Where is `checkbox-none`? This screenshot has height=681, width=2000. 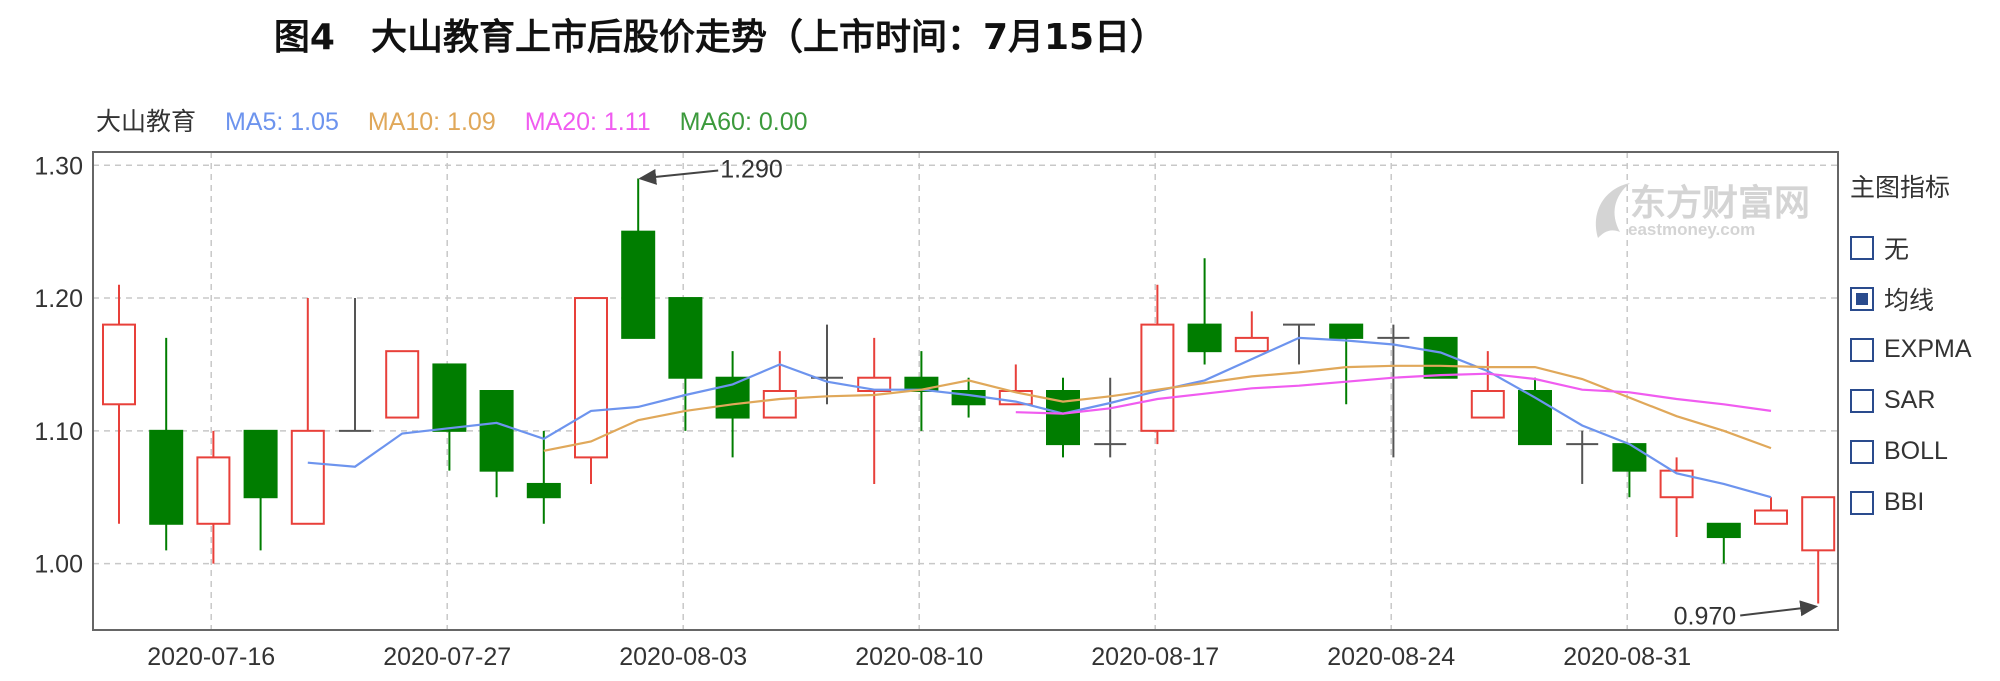 checkbox-none is located at coordinates (1862, 247).